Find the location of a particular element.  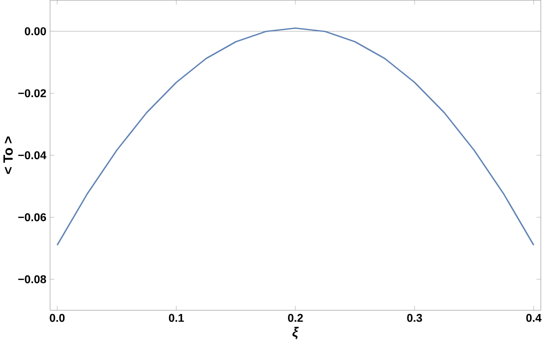

y-tick-label: −0.02 is located at coordinates (32, 93).